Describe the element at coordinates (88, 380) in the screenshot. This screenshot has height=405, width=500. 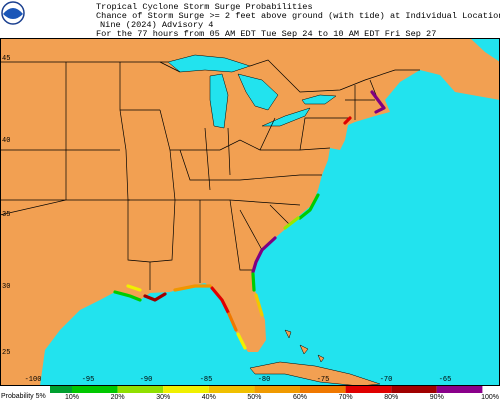
I see `lon-label: -95` at that location.